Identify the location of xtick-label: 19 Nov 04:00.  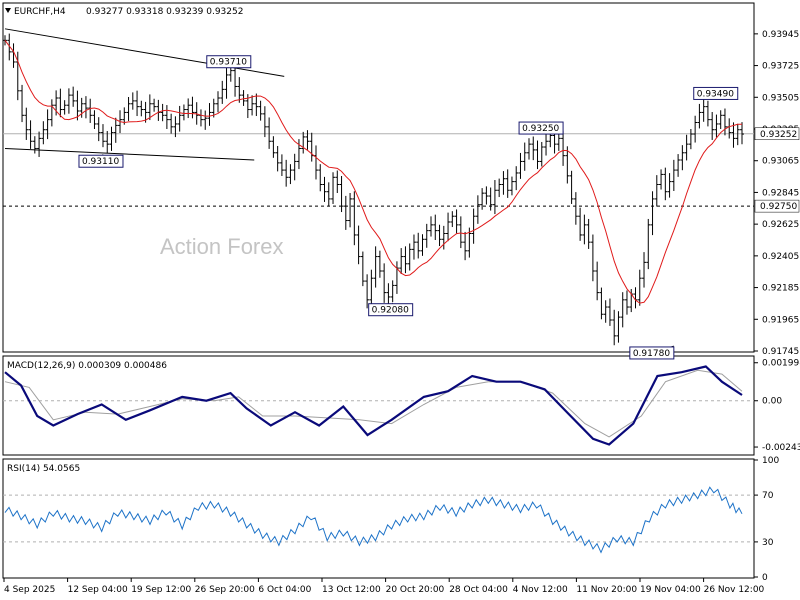
(670, 590).